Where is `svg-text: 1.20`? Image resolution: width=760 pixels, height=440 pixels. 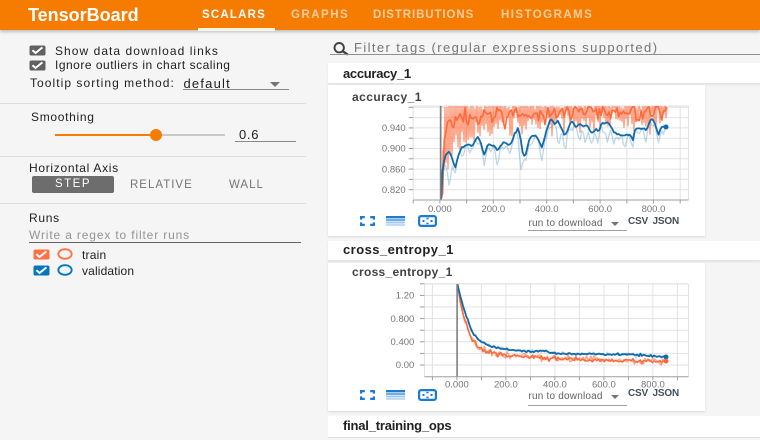
svg-text: 1.20 is located at coordinates (404, 295).